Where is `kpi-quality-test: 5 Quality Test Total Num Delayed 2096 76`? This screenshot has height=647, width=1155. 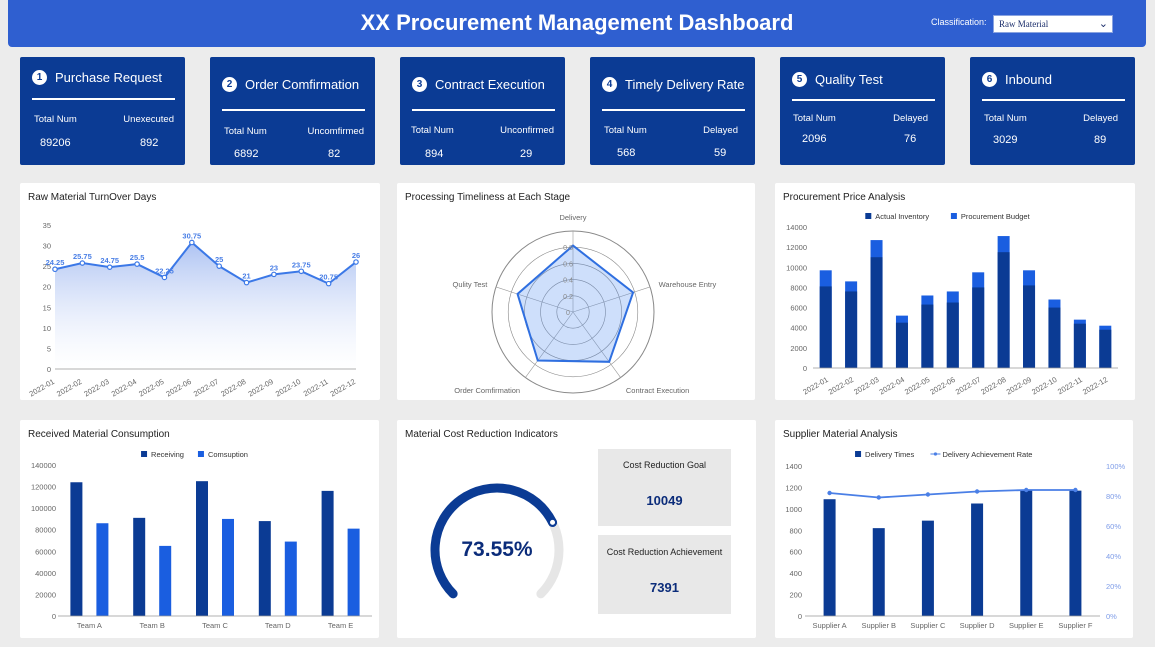
kpi-quality-test: 5 Quality Test Total Num Delayed 2096 76 is located at coordinates (862, 111).